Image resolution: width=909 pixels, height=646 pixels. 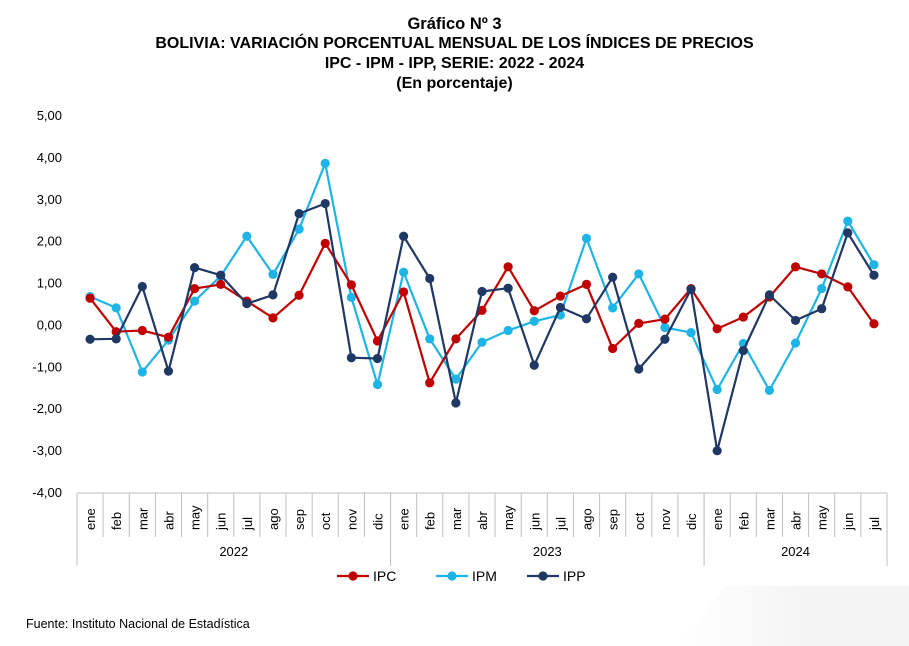 What do you see at coordinates (454, 24) in the screenshot?
I see `chart-figure-number: Gráfico Nº 3` at bounding box center [454, 24].